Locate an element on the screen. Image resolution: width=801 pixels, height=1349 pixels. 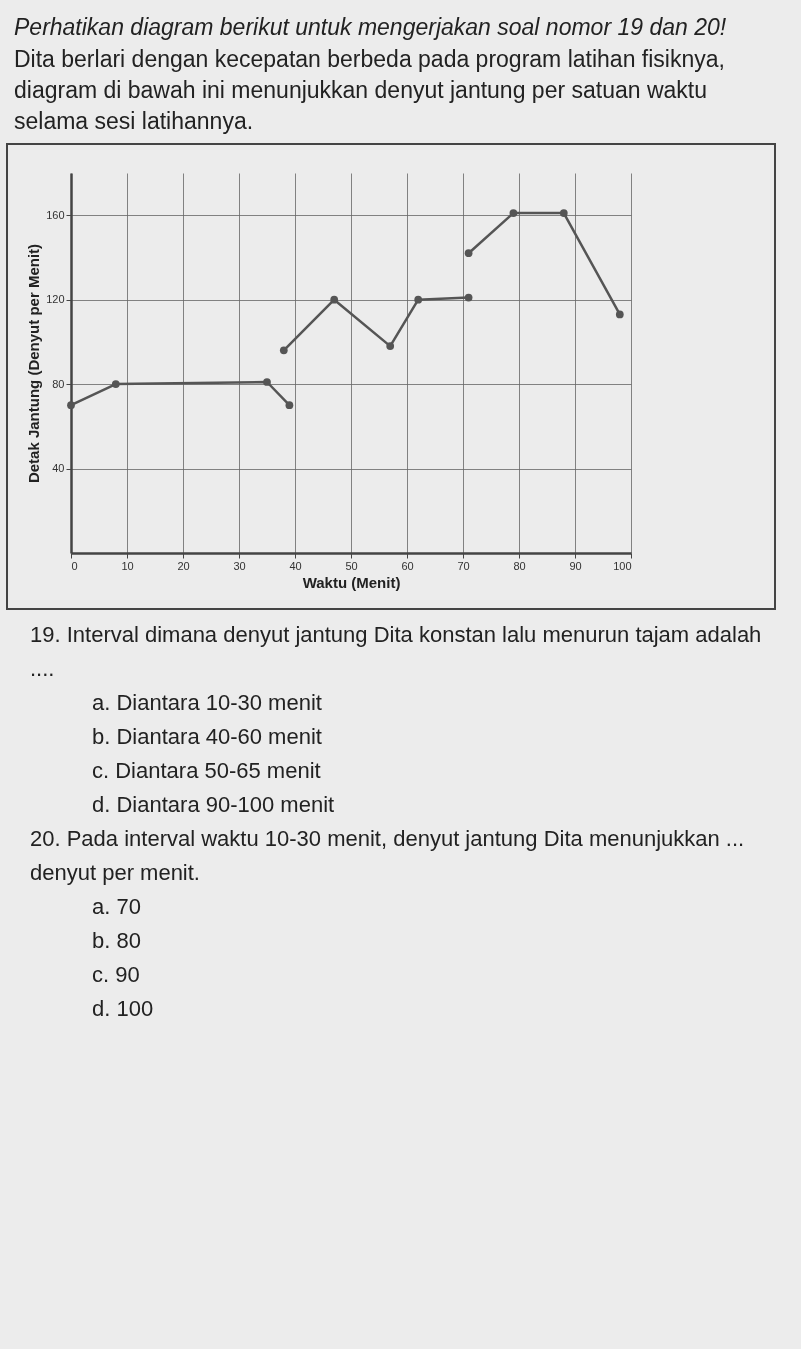
x-axis-title: Waktu (Menit) is located at coordinates (351, 582).